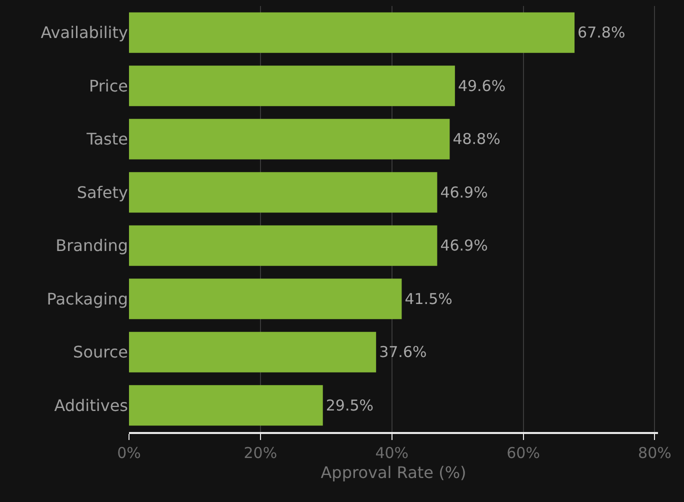 This screenshot has width=684, height=502. I want to click on data-label: 41.5%, so click(428, 299).